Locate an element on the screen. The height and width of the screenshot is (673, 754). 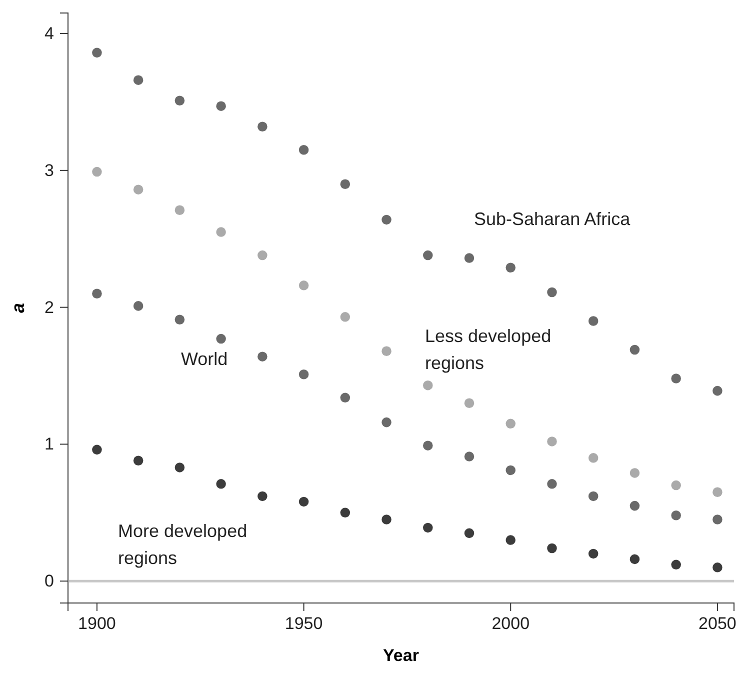
x-tick-label: 2000 is located at coordinates (511, 624).